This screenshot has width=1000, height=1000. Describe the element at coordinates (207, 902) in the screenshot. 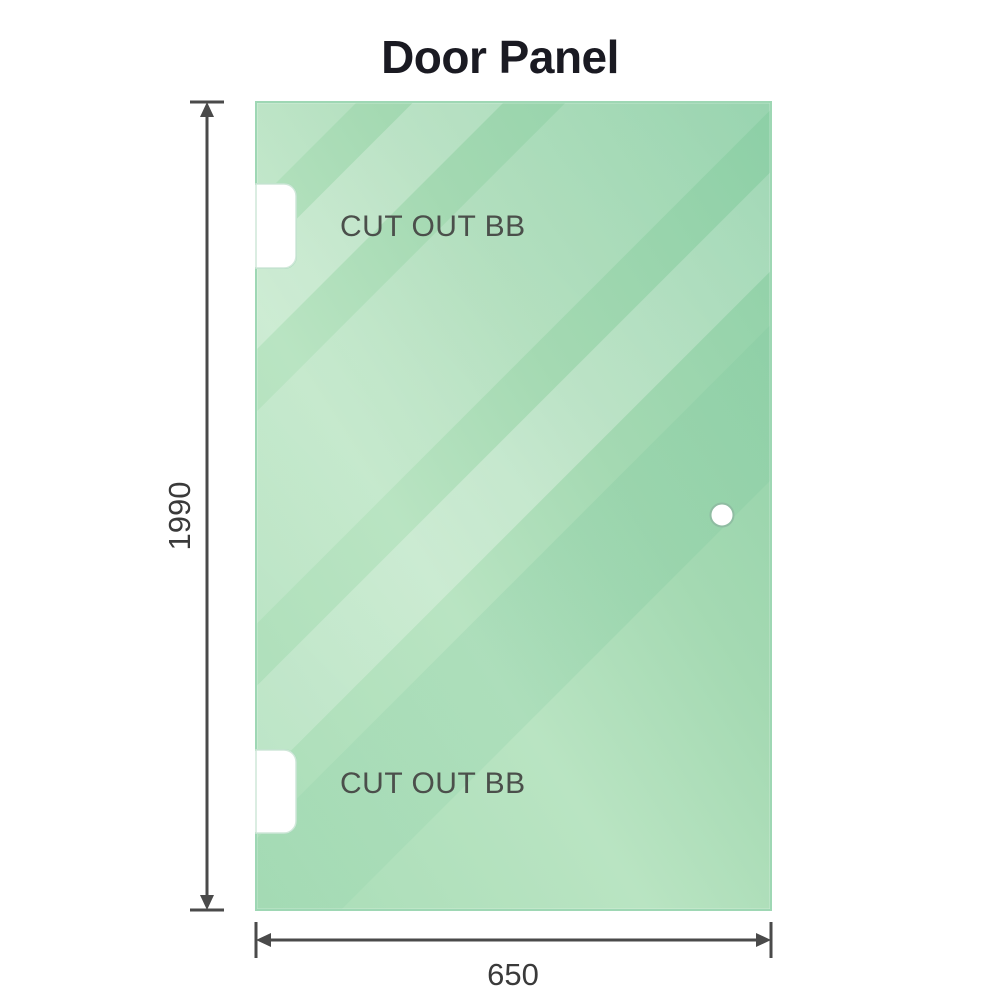

I see `height-arrow-down-icon` at that location.